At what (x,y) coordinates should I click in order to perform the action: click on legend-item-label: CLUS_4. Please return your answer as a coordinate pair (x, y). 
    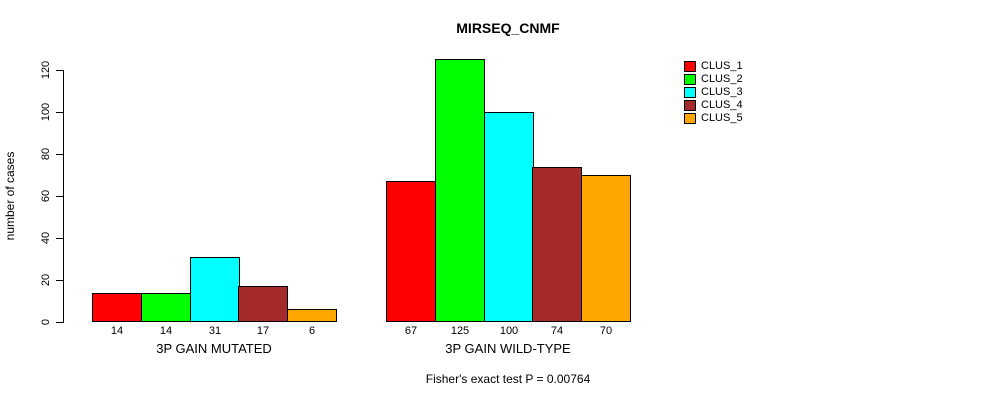
    Looking at the image, I should click on (722, 105).